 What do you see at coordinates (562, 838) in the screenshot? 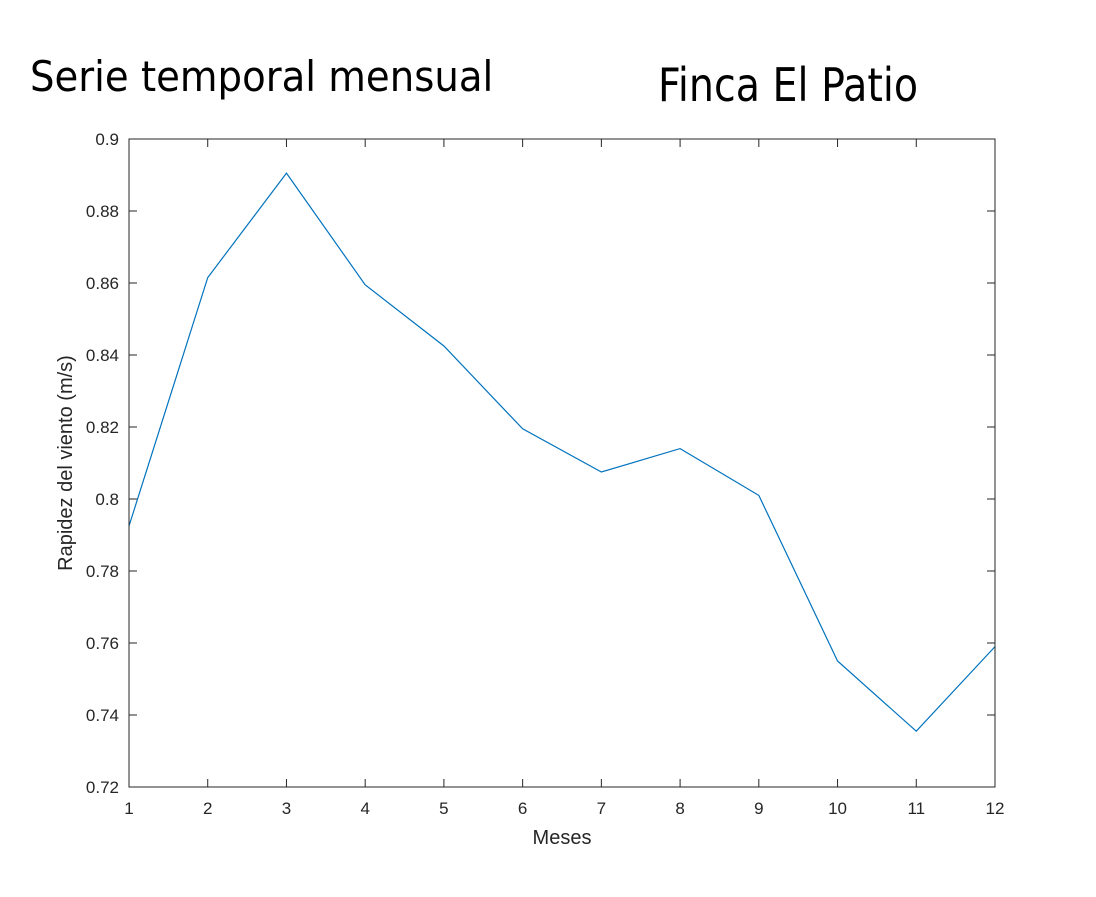
I see `x-axis-label: Meses` at bounding box center [562, 838].